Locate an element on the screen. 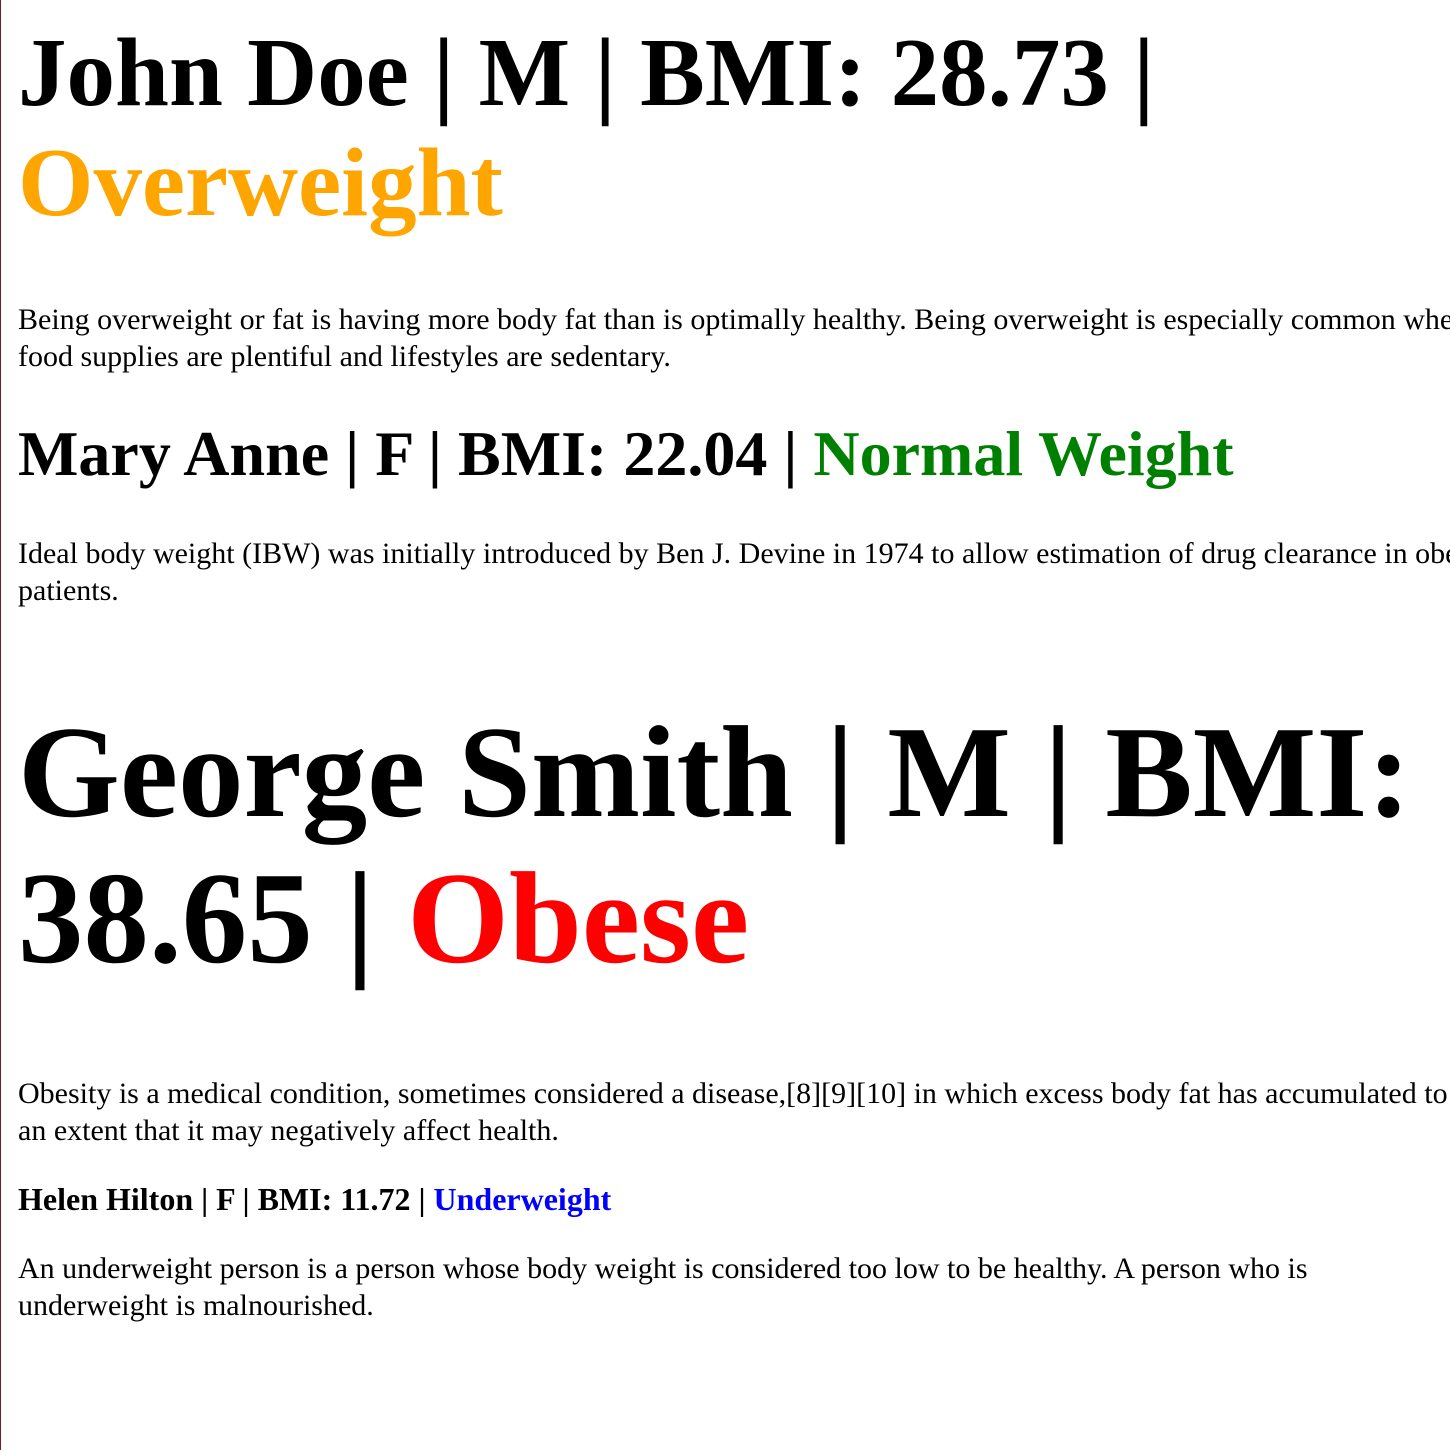 This screenshot has height=1450, width=1450. bmi-category: Overweight is located at coordinates (260, 182).